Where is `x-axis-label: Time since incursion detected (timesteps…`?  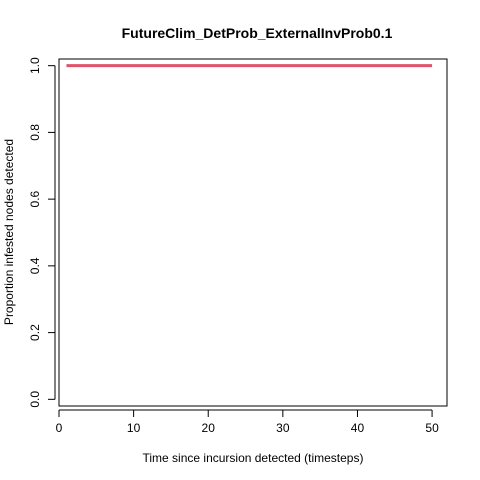 x-axis-label: Time since incursion detected (timesteps… is located at coordinates (253, 458).